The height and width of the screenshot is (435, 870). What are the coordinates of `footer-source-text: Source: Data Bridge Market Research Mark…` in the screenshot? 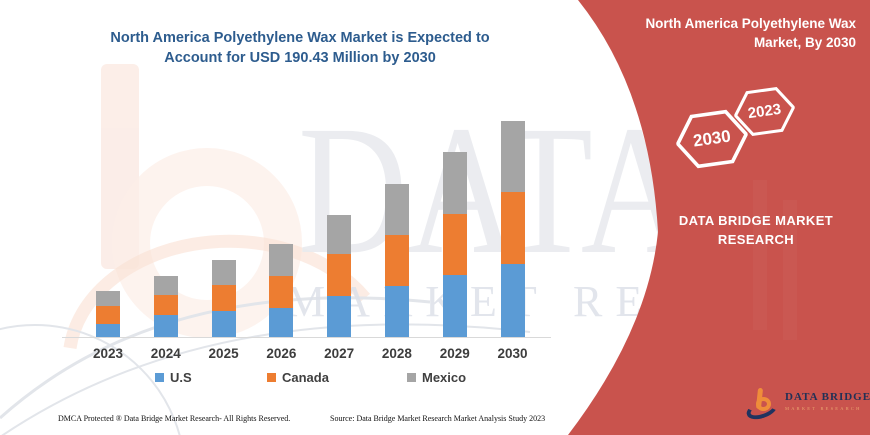 It's located at (438, 418).